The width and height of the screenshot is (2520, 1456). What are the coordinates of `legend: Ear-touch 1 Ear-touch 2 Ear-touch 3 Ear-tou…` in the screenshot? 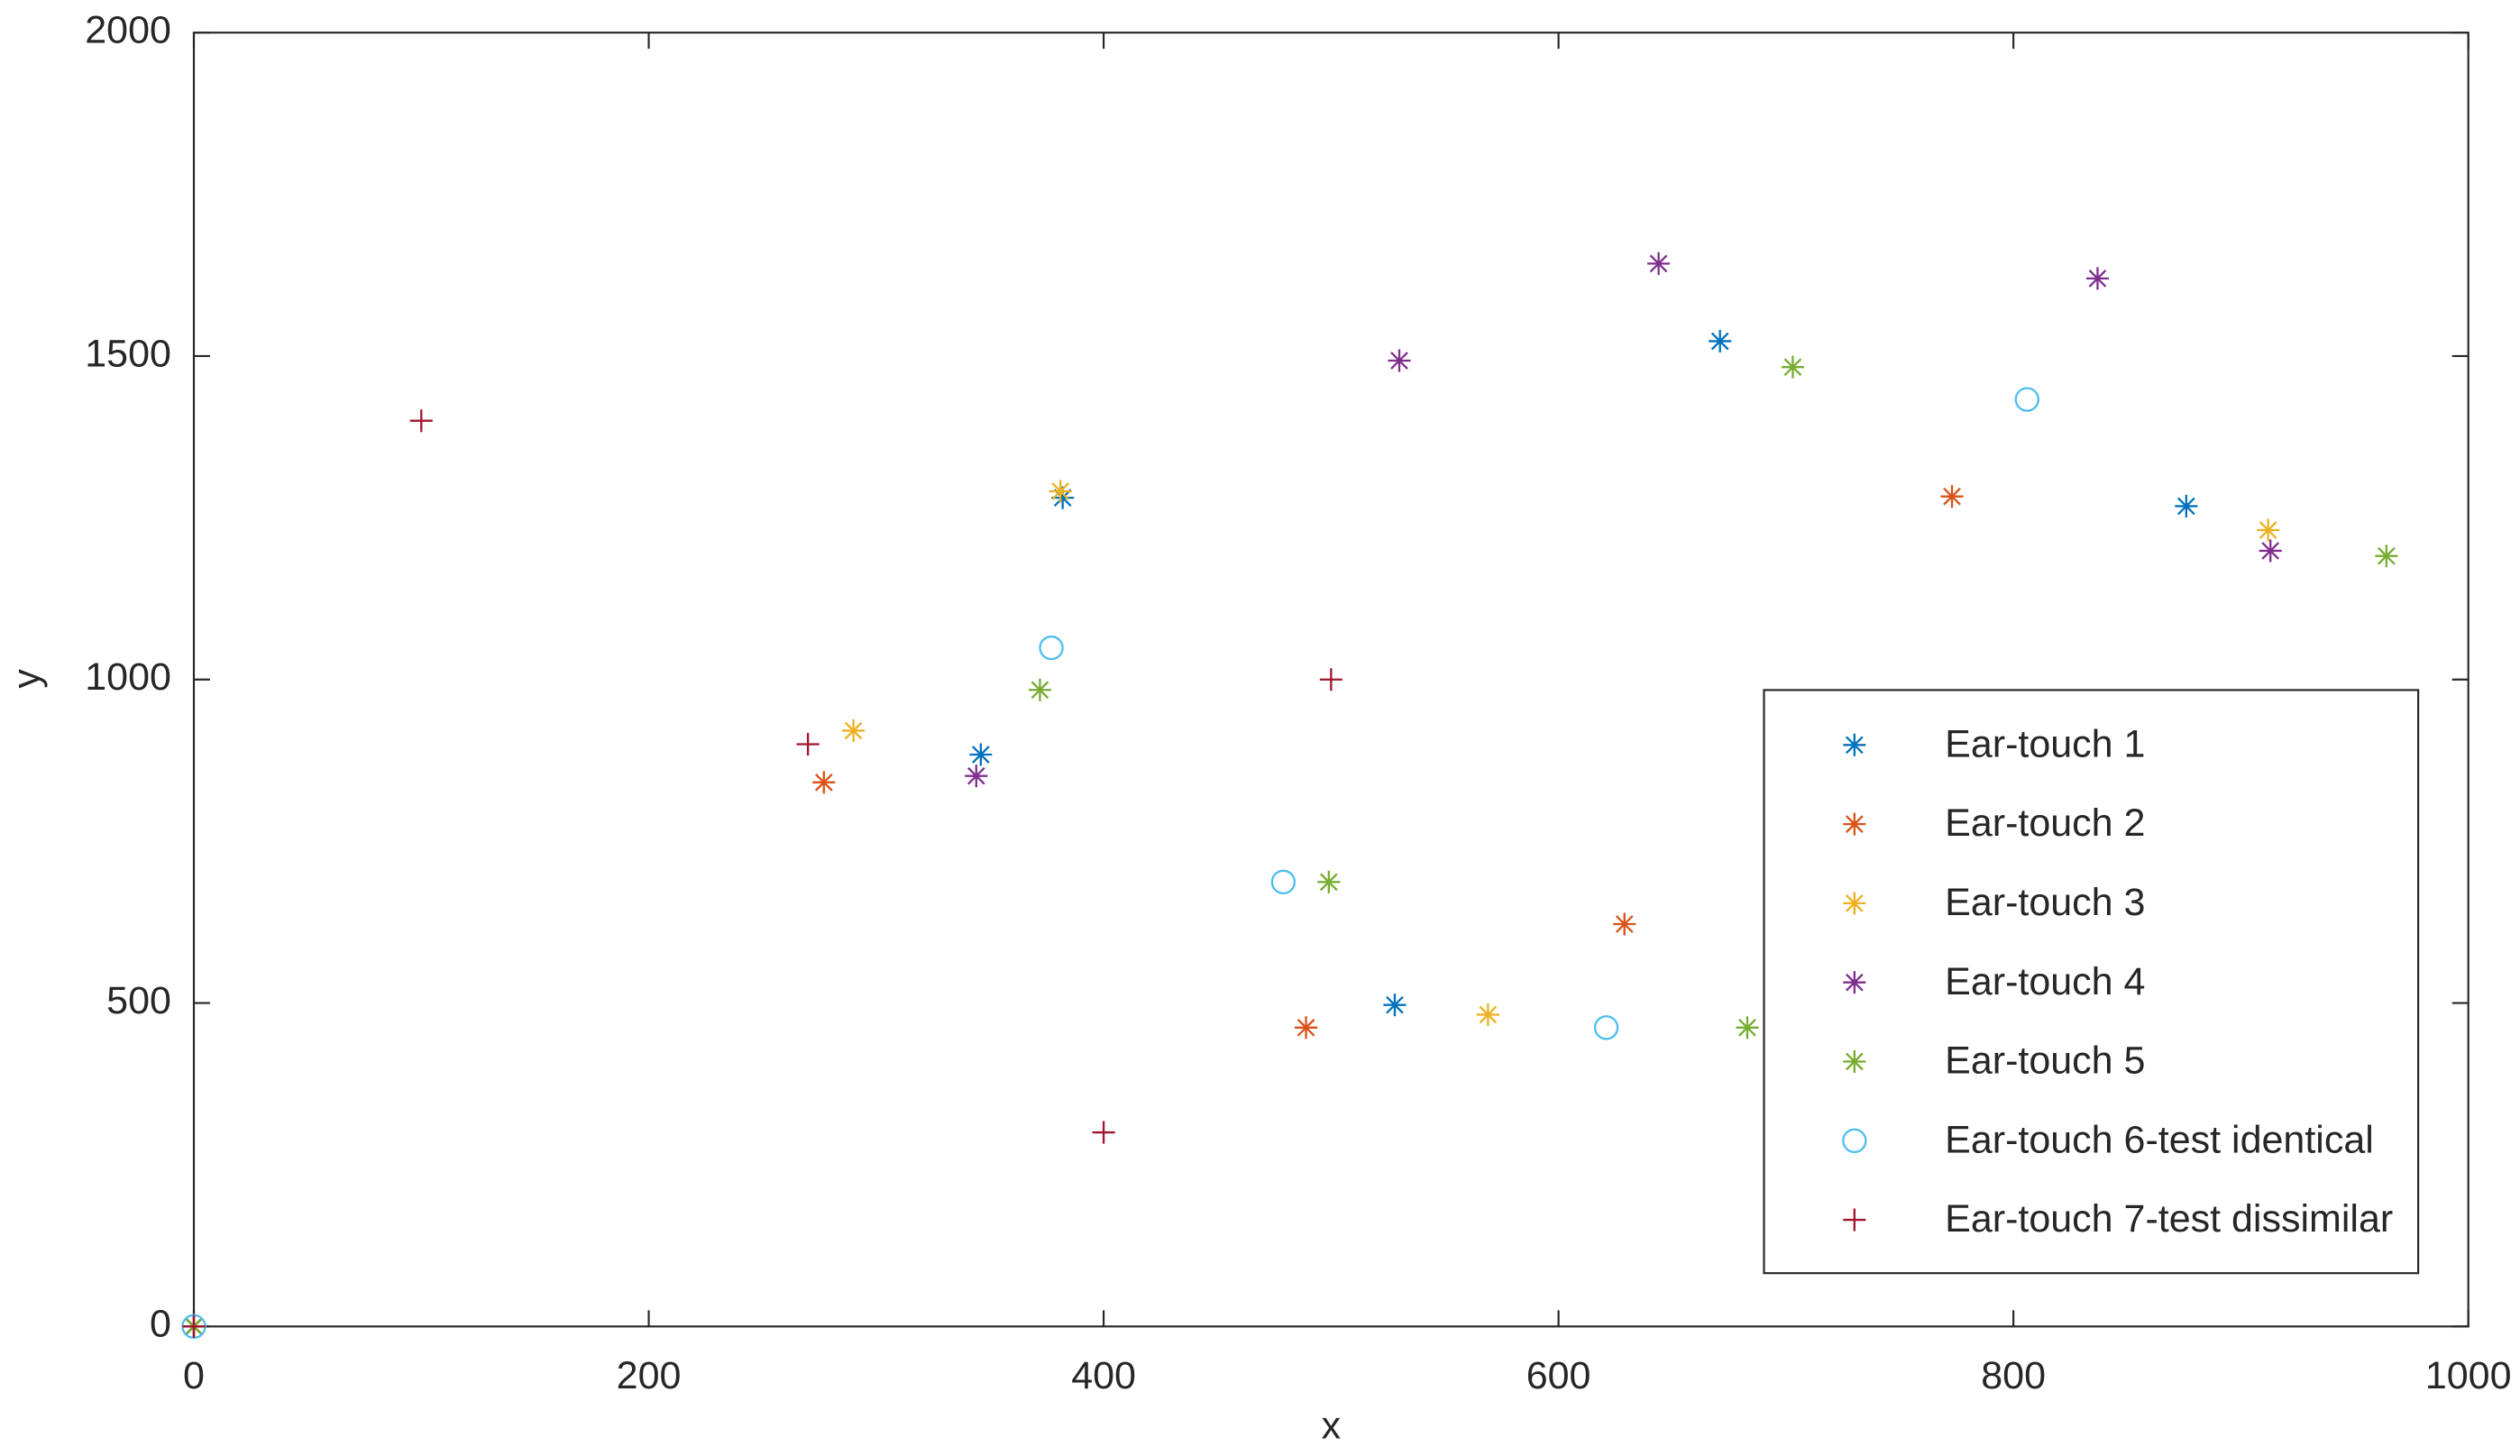 It's located at (2091, 982).